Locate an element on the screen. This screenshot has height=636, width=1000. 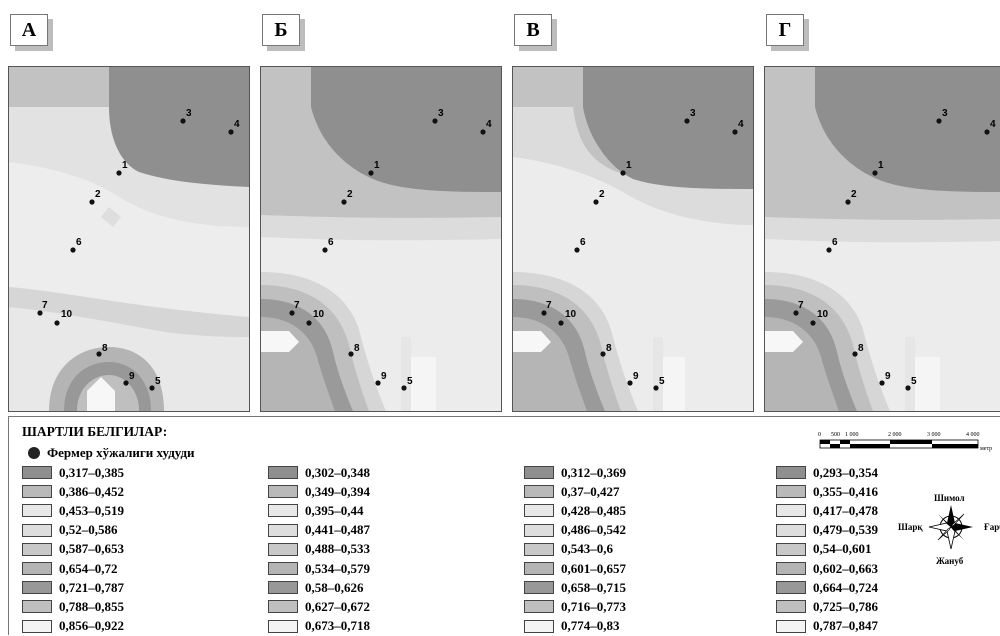
legend-range-label: 0,601–0,657 is located at coordinates (593, 568).